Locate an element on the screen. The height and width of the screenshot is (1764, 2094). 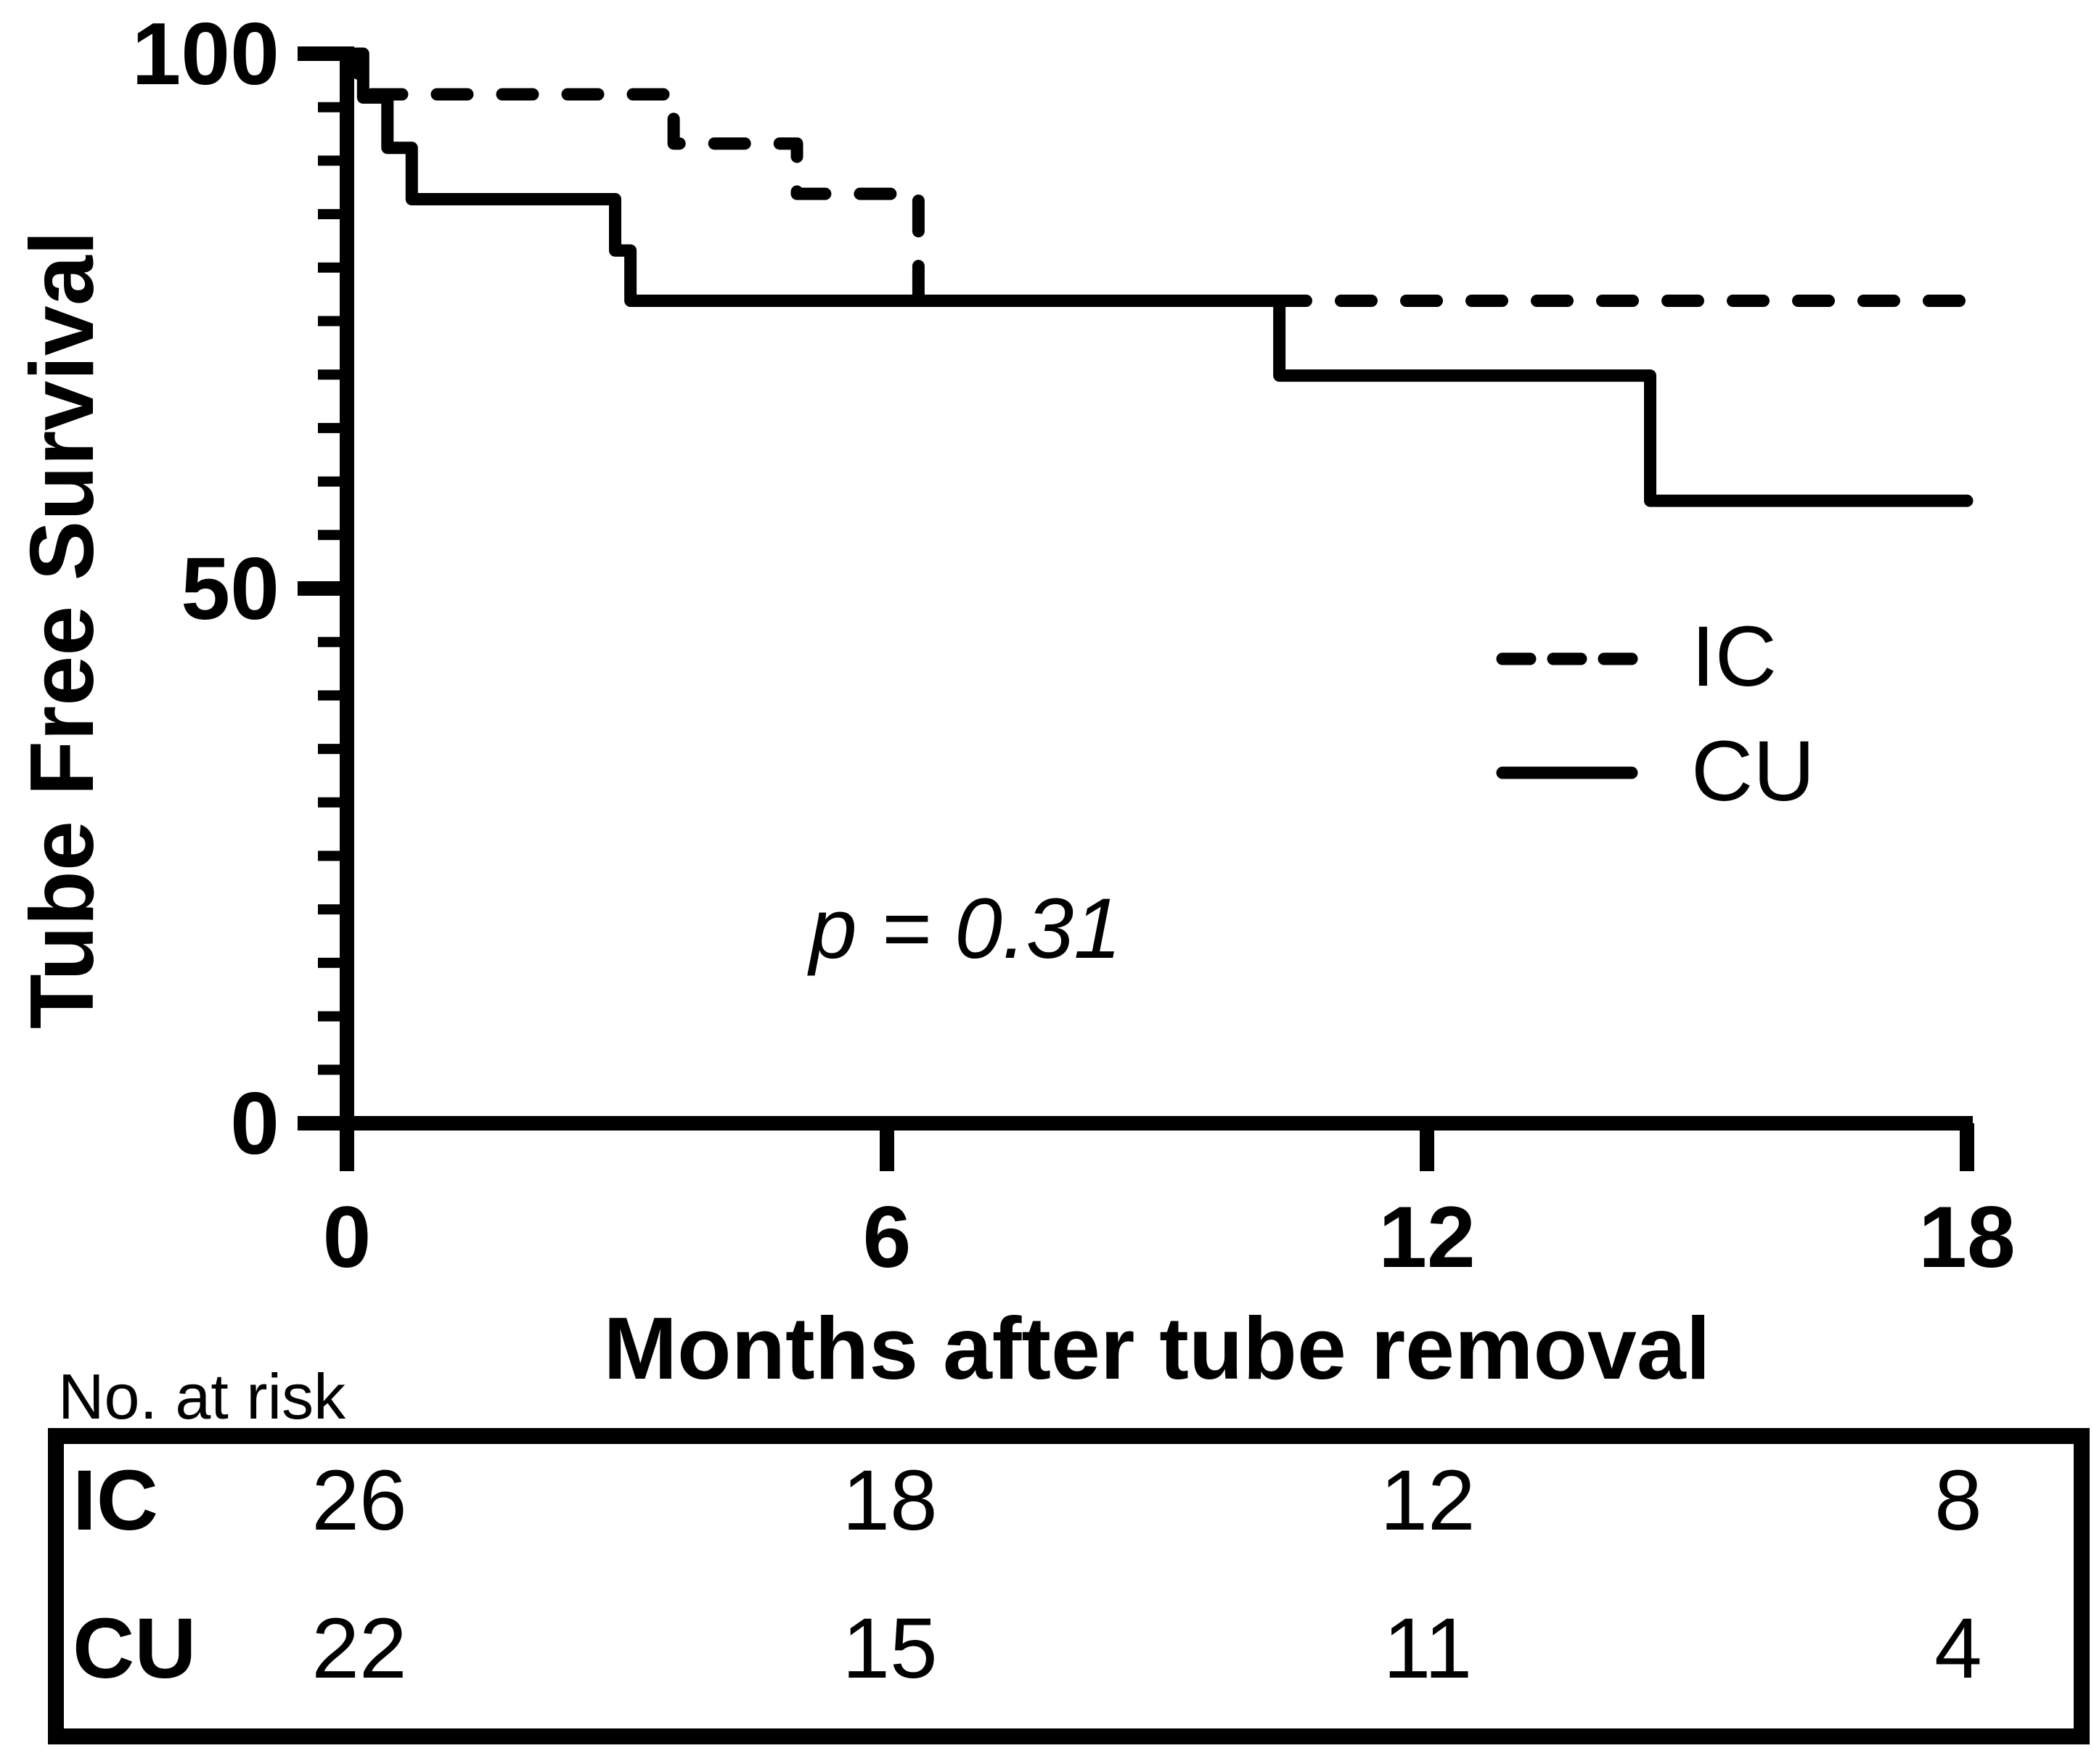
risk-value: 18 is located at coordinates (890, 1500).